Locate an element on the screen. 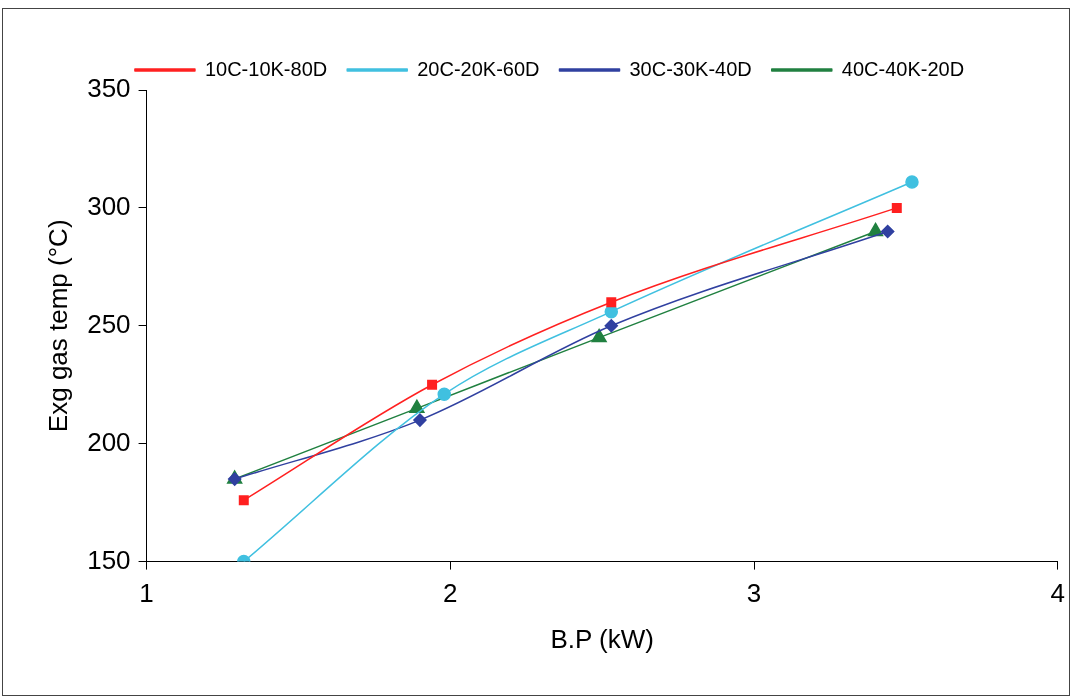  y-tick-label: 200 is located at coordinates (109, 441).